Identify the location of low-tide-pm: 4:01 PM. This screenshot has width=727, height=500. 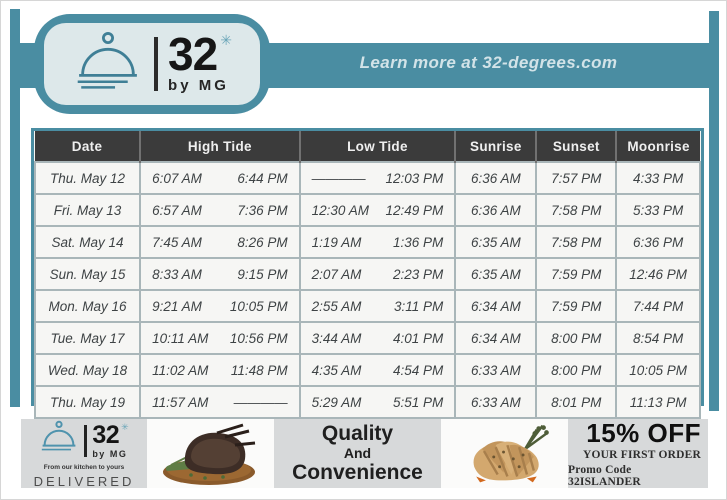
(418, 338).